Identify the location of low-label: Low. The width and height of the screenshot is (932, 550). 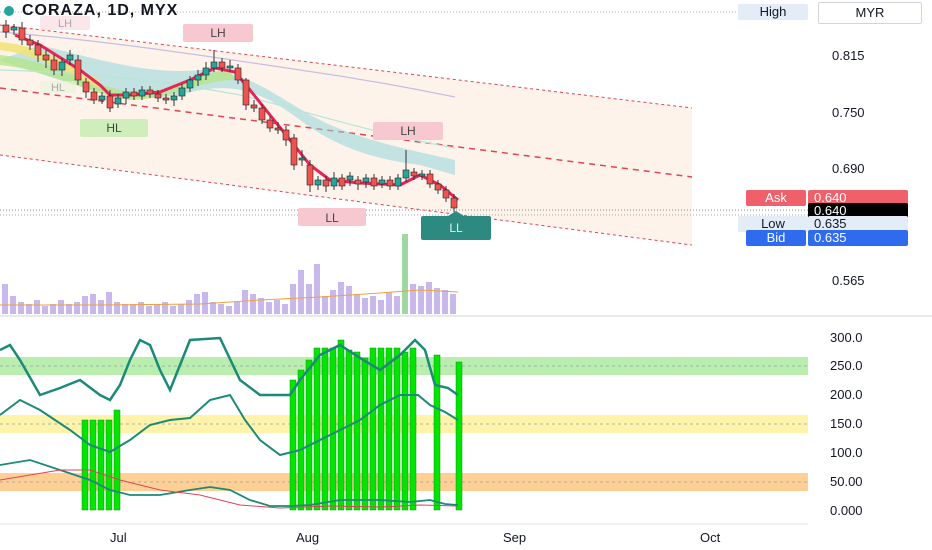
(773, 224).